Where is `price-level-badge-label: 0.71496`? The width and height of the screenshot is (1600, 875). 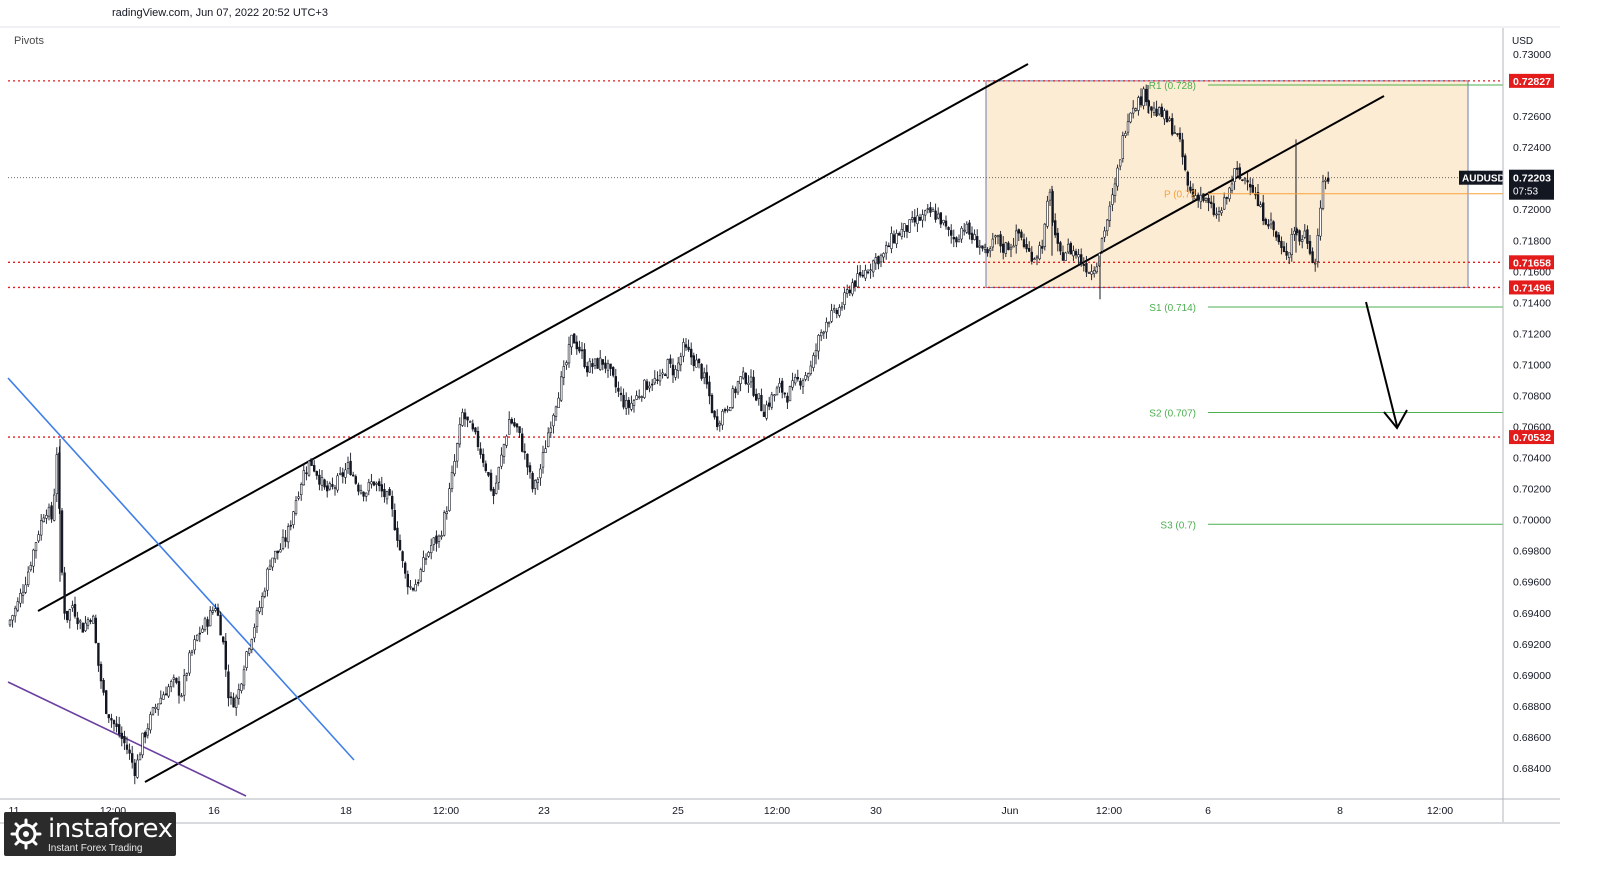
price-level-badge-label: 0.71496 is located at coordinates (1532, 288).